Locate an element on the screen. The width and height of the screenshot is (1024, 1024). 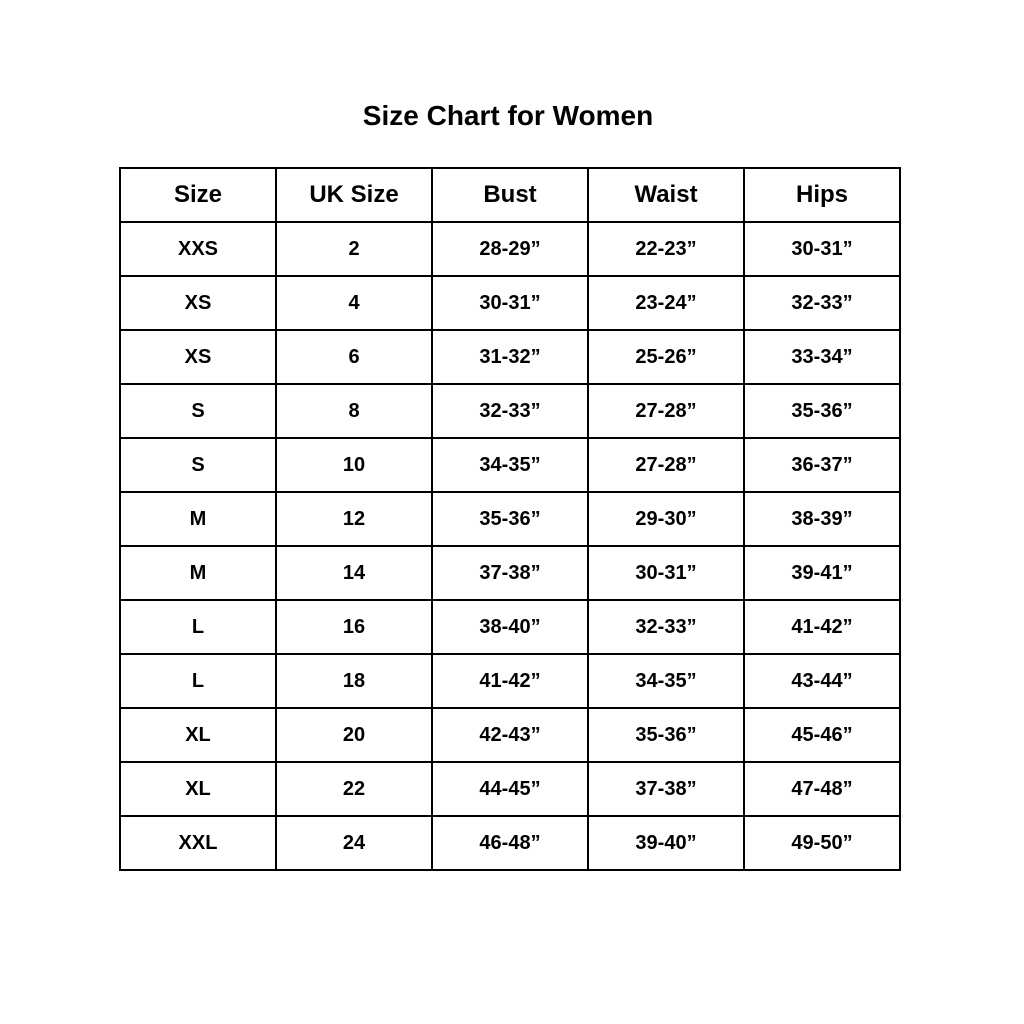
table-row: XL 20 42-43” 35-36” 45-46” is located at coordinates (510, 735).